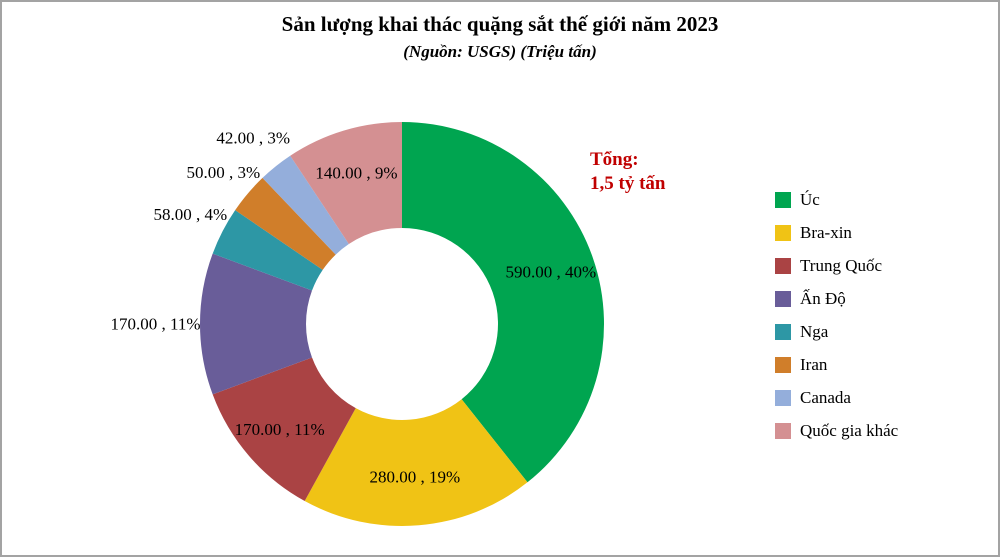  I want to click on legend-item: Úc, so click(836, 200).